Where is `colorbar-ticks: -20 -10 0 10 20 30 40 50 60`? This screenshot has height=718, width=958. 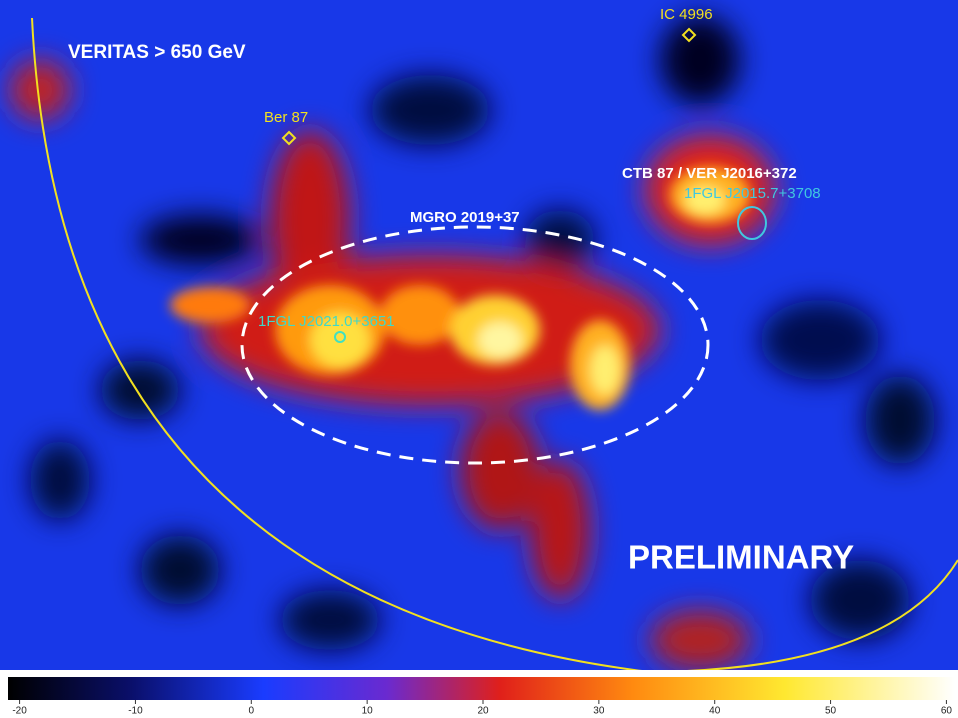
colorbar-ticks: -20 -10 0 10 20 30 40 50 60 is located at coordinates (482, 708).